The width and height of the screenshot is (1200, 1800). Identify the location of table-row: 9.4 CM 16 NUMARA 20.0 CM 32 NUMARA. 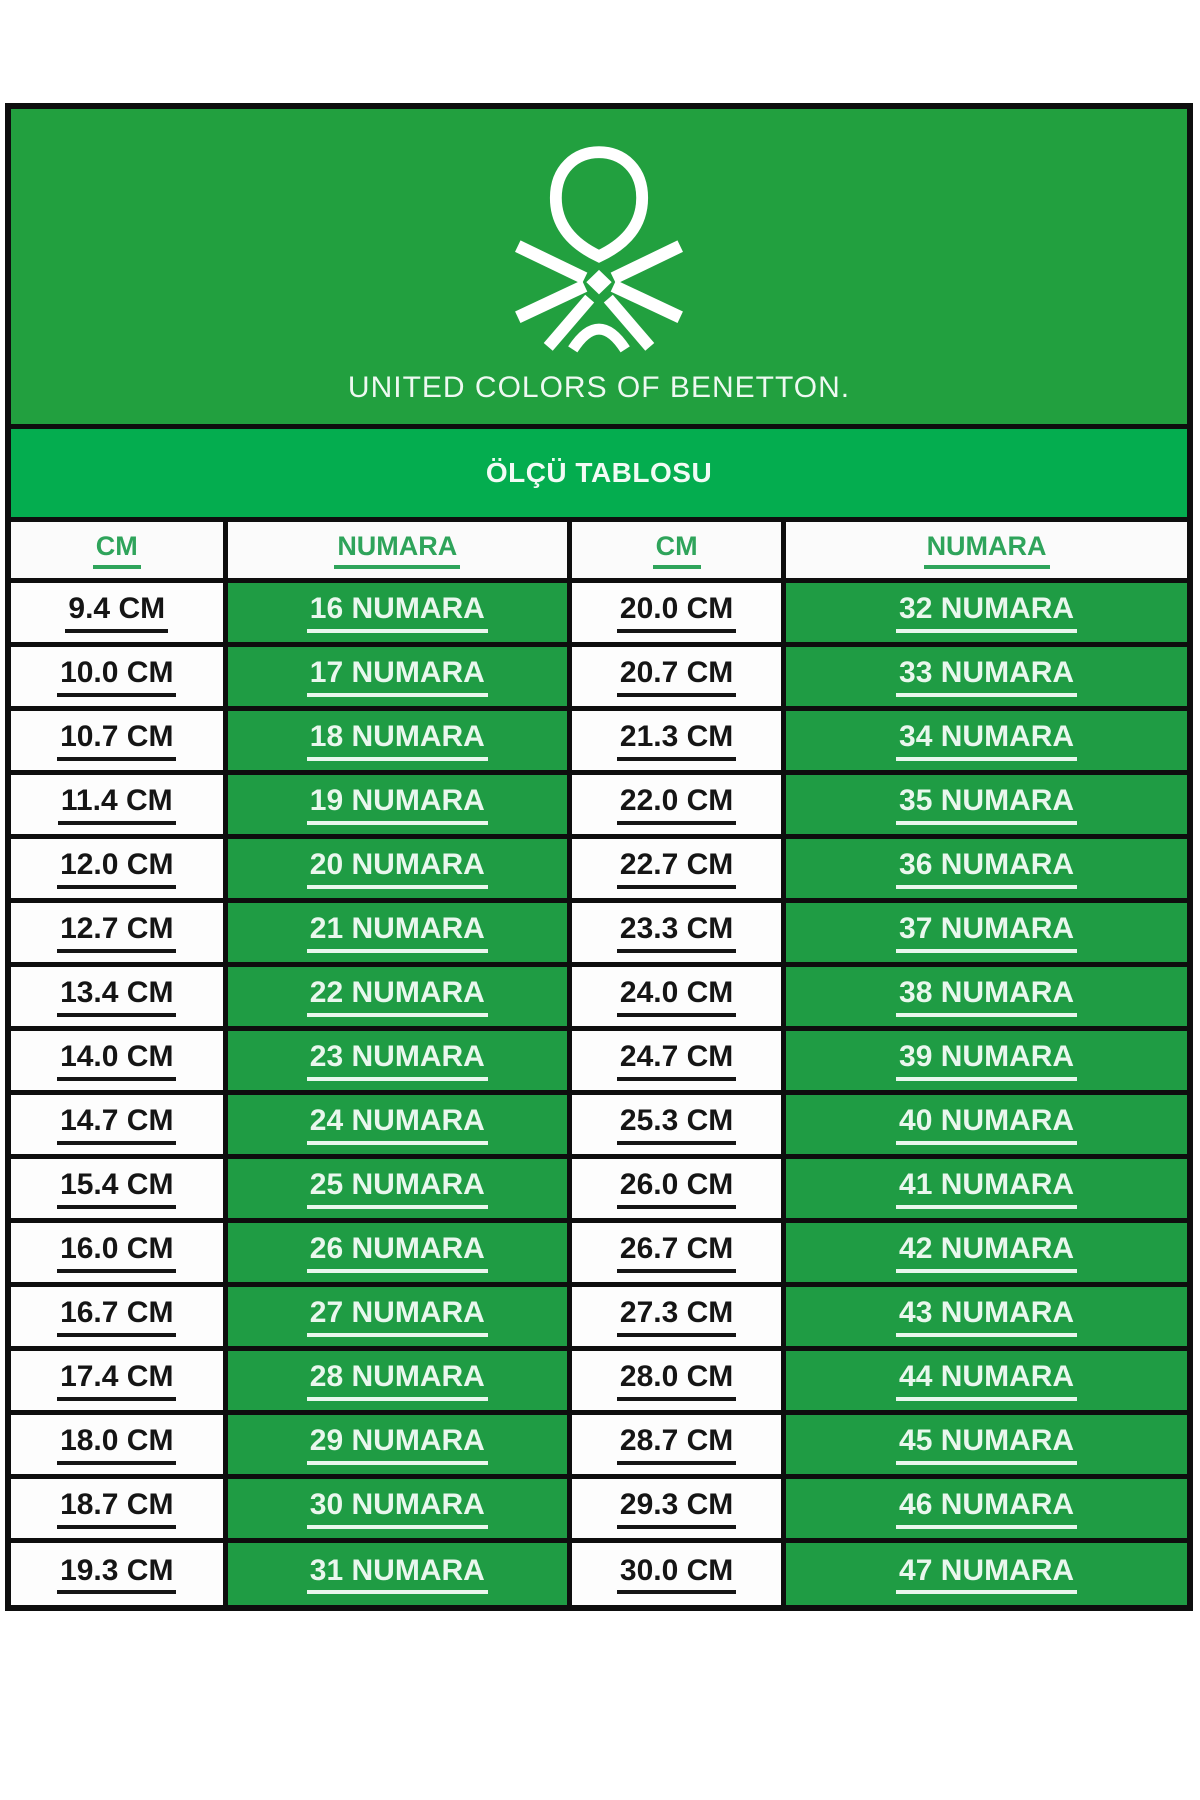
(599, 612).